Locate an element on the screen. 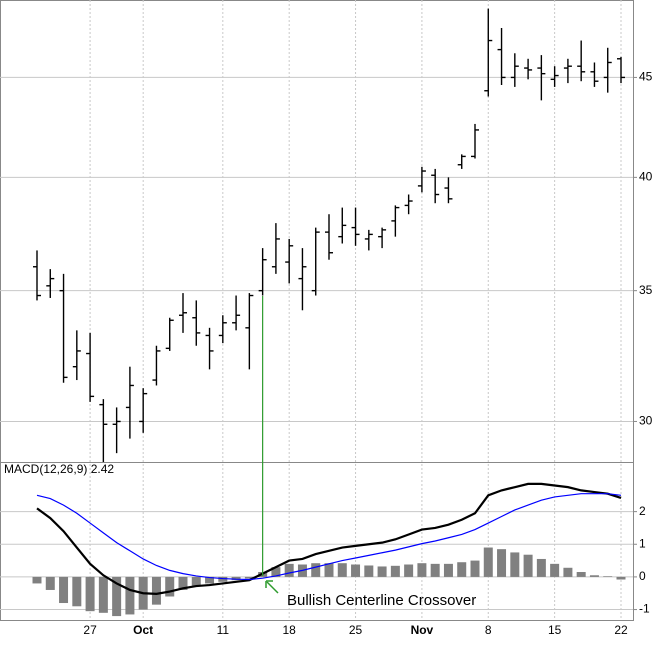  annotation-arrowhead is located at coordinates (269, 584).